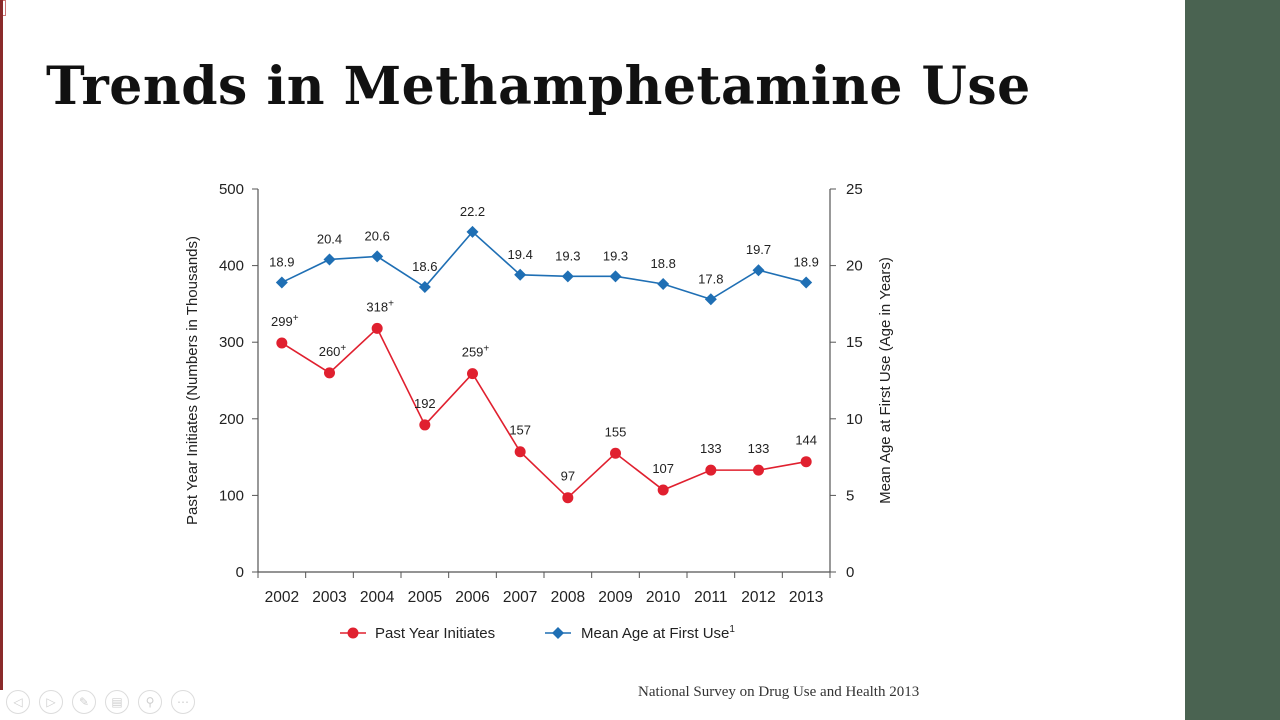  What do you see at coordinates (850, 572) in the screenshot?
I see `y-tick-label-right: 0` at bounding box center [850, 572].